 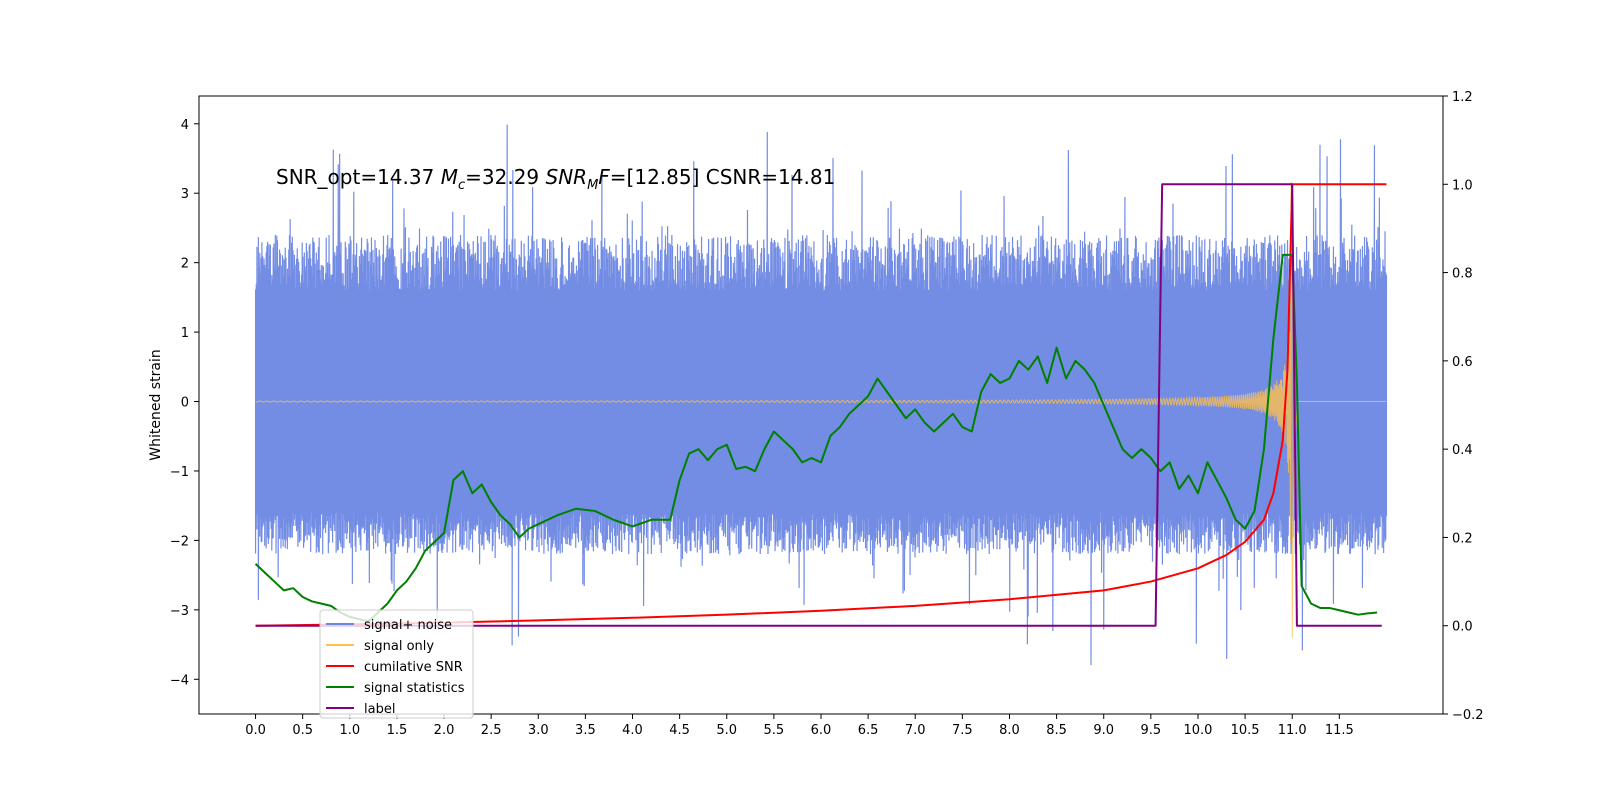 What do you see at coordinates (179, 472) in the screenshot?
I see `y-tick-label: −1` at bounding box center [179, 472].